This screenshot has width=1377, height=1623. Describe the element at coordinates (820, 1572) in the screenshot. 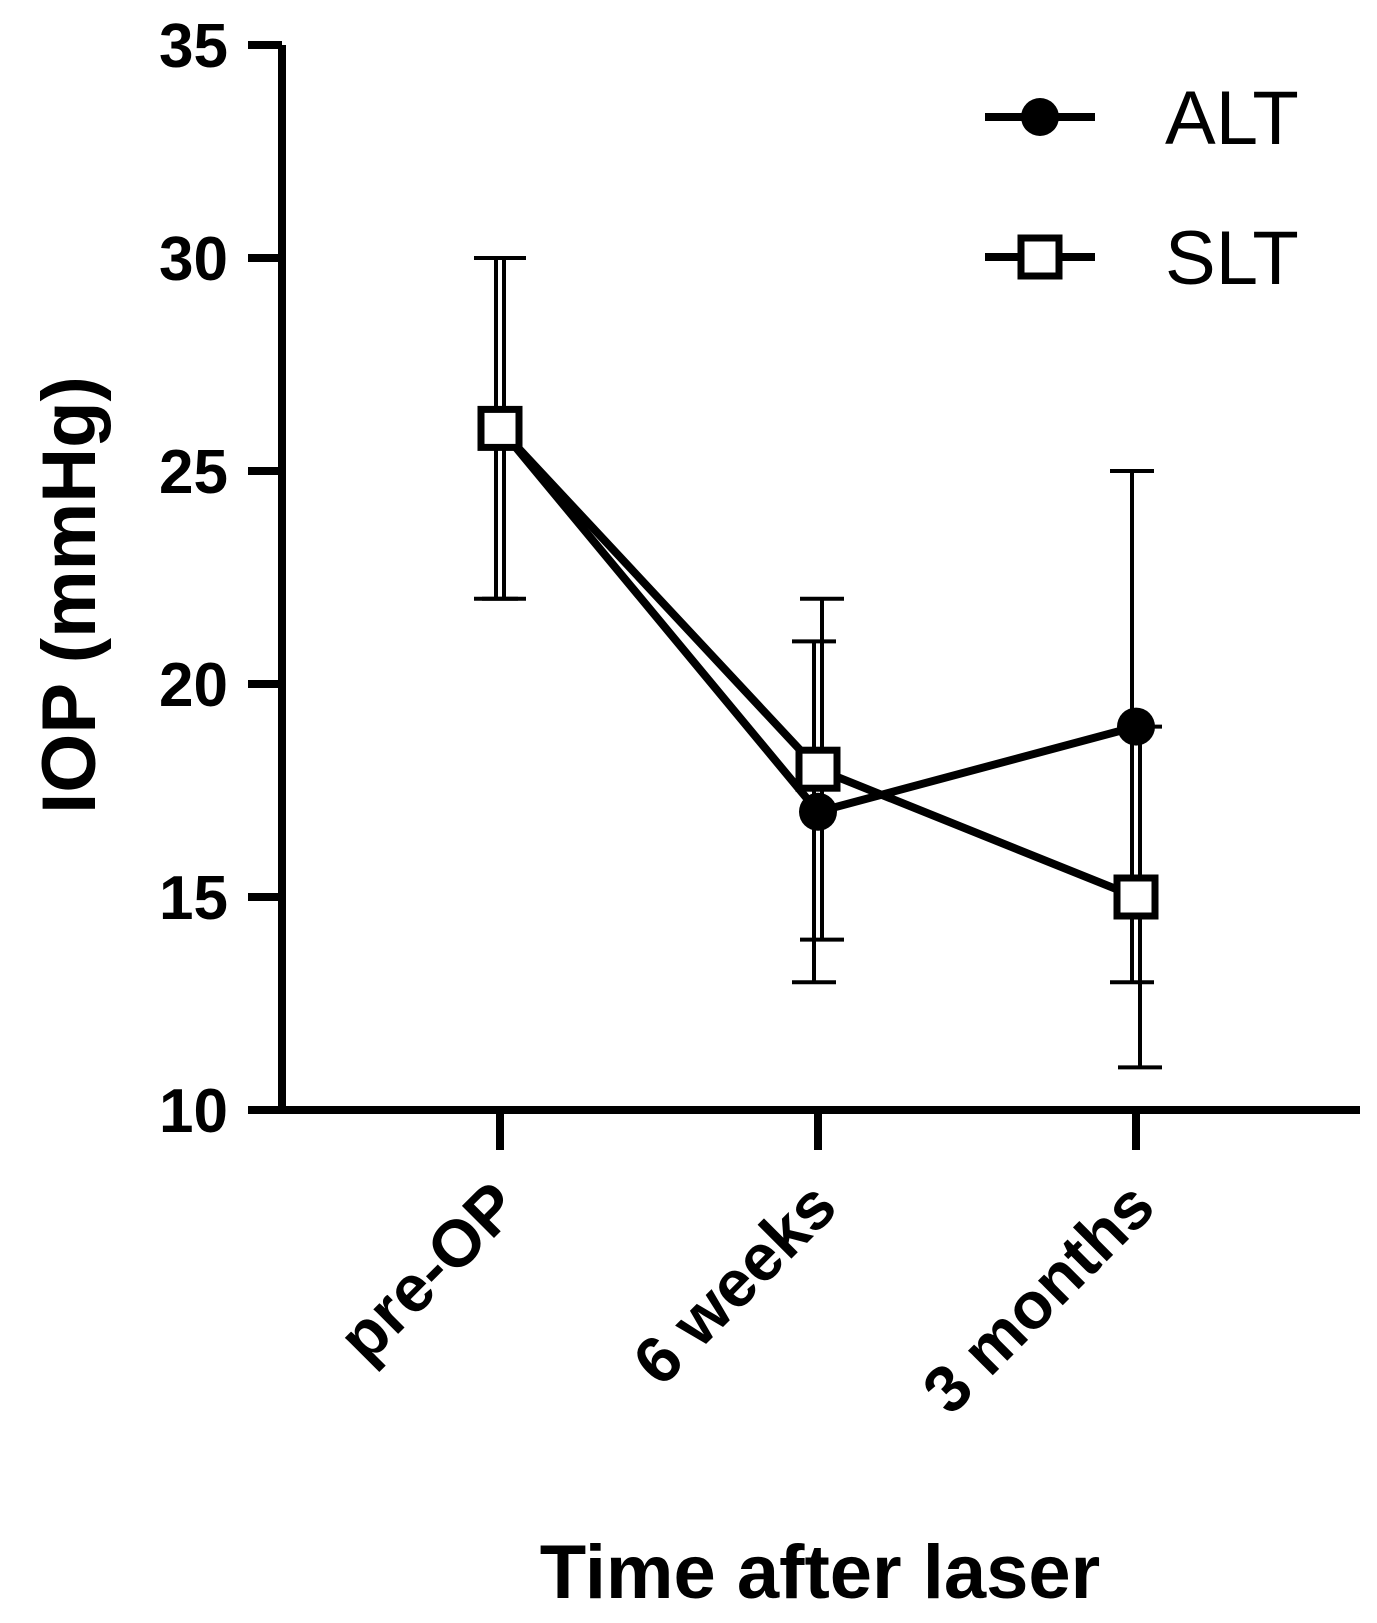

I see `x-axis-title: Time after laser` at that location.